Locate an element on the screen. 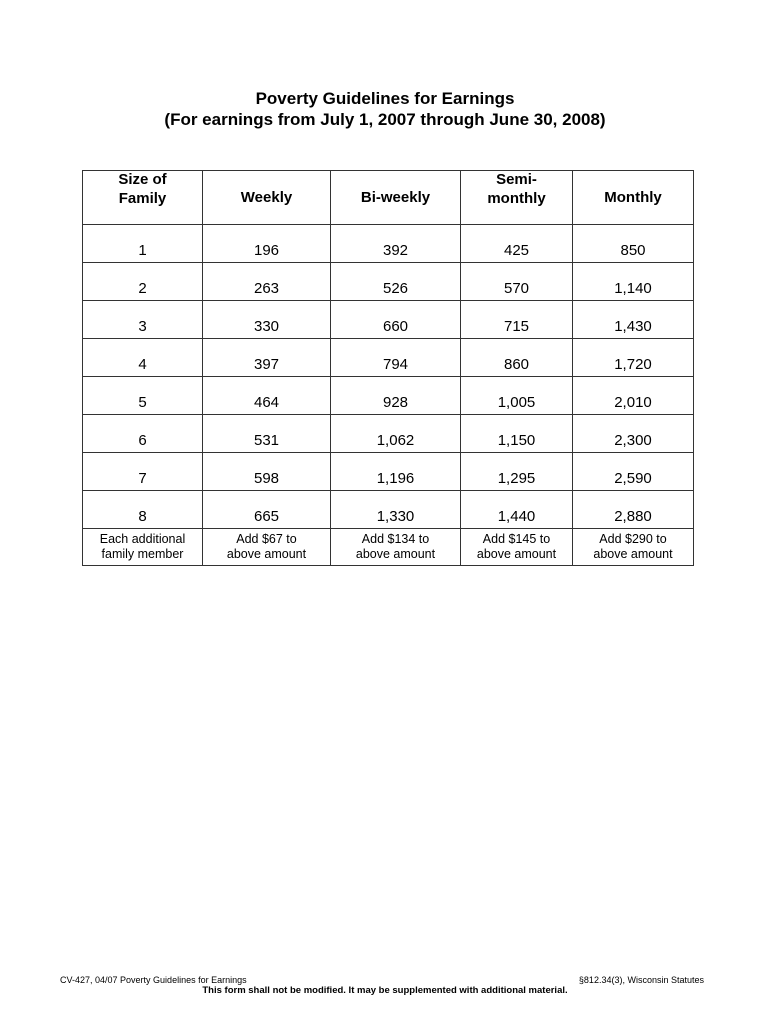 The image size is (770, 1024). table-row: 3 330 660 715 1,430 is located at coordinates (388, 319).